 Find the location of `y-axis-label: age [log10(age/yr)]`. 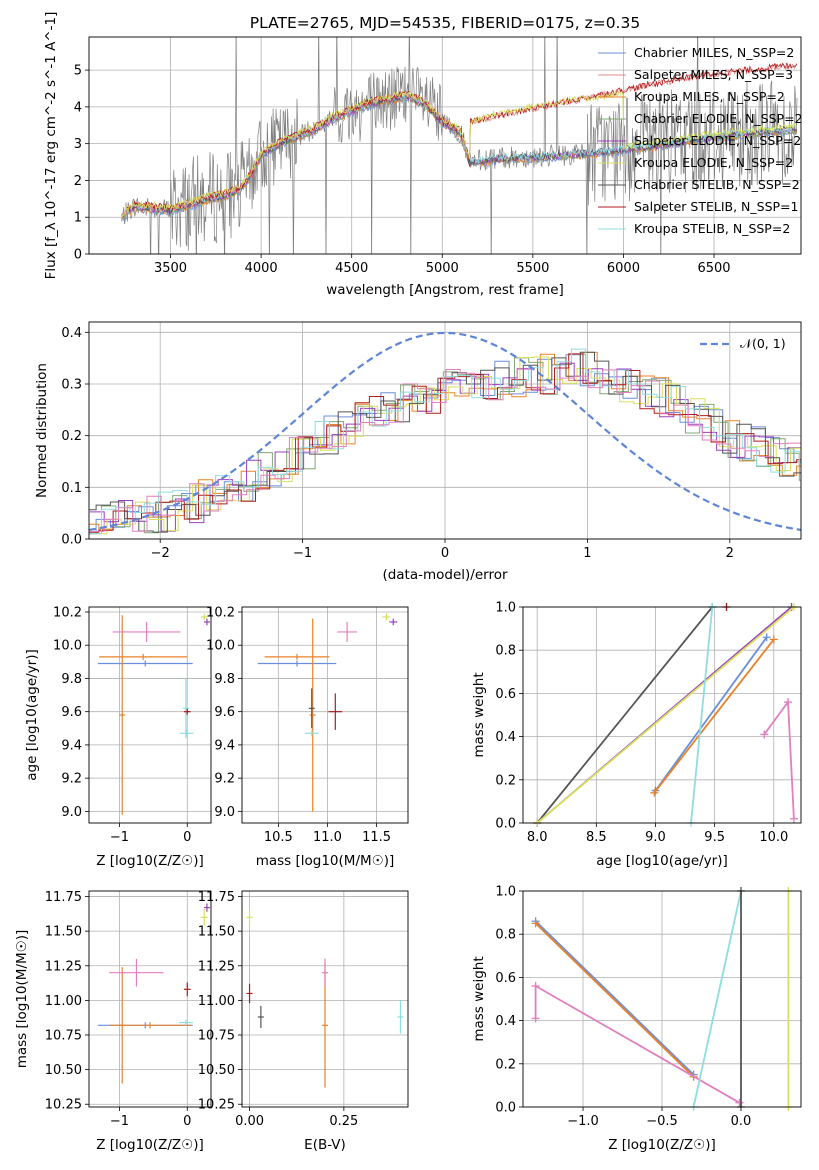

y-axis-label: age [log10(age/yr)] is located at coordinates (32, 715).